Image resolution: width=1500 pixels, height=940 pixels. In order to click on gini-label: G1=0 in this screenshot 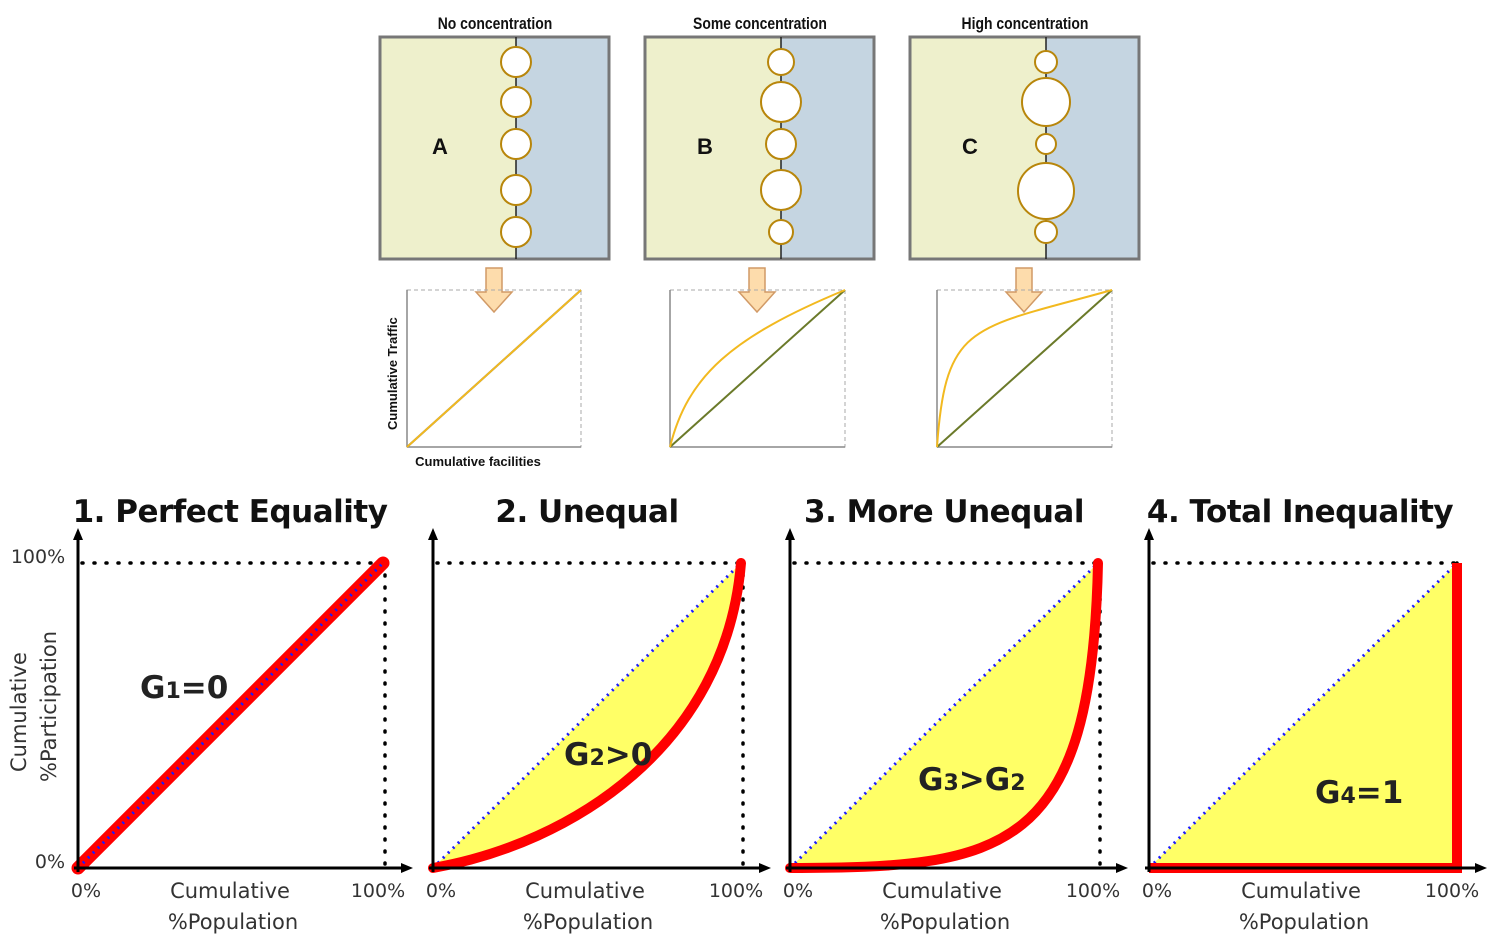, I will do `click(184, 688)`.